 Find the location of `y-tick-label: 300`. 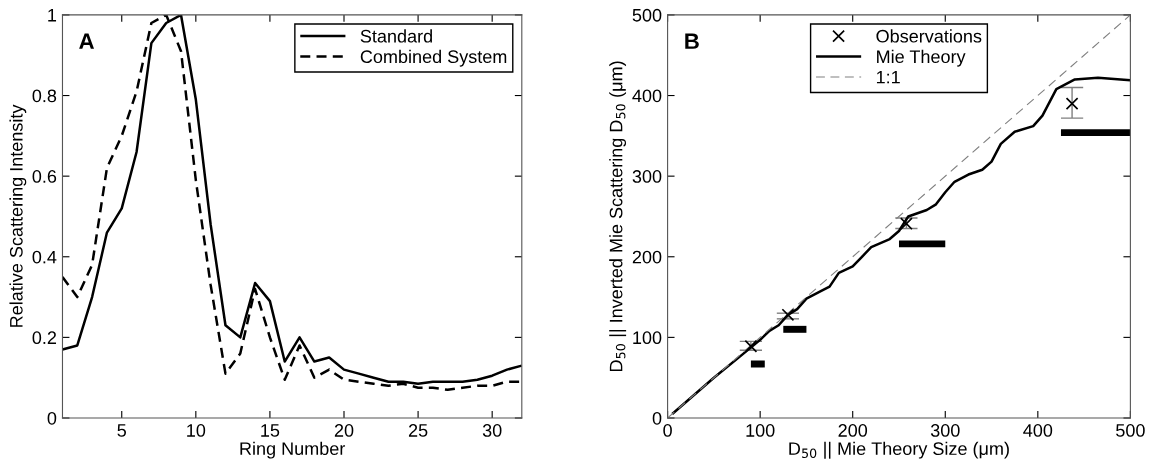

y-tick-label: 300 is located at coordinates (647, 176).